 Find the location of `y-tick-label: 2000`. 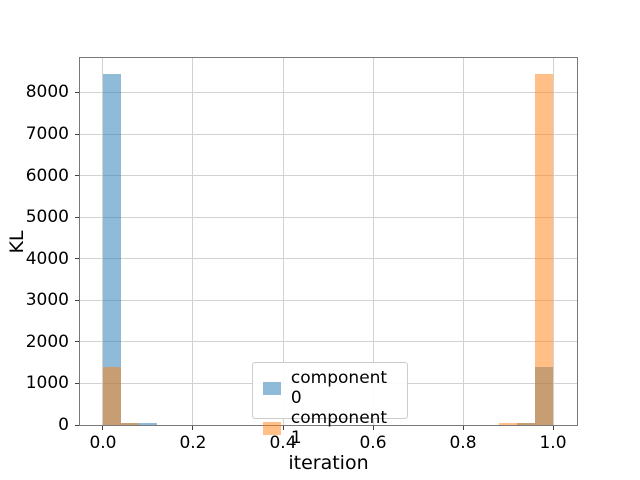

y-tick-label: 2000 is located at coordinates (47, 341).